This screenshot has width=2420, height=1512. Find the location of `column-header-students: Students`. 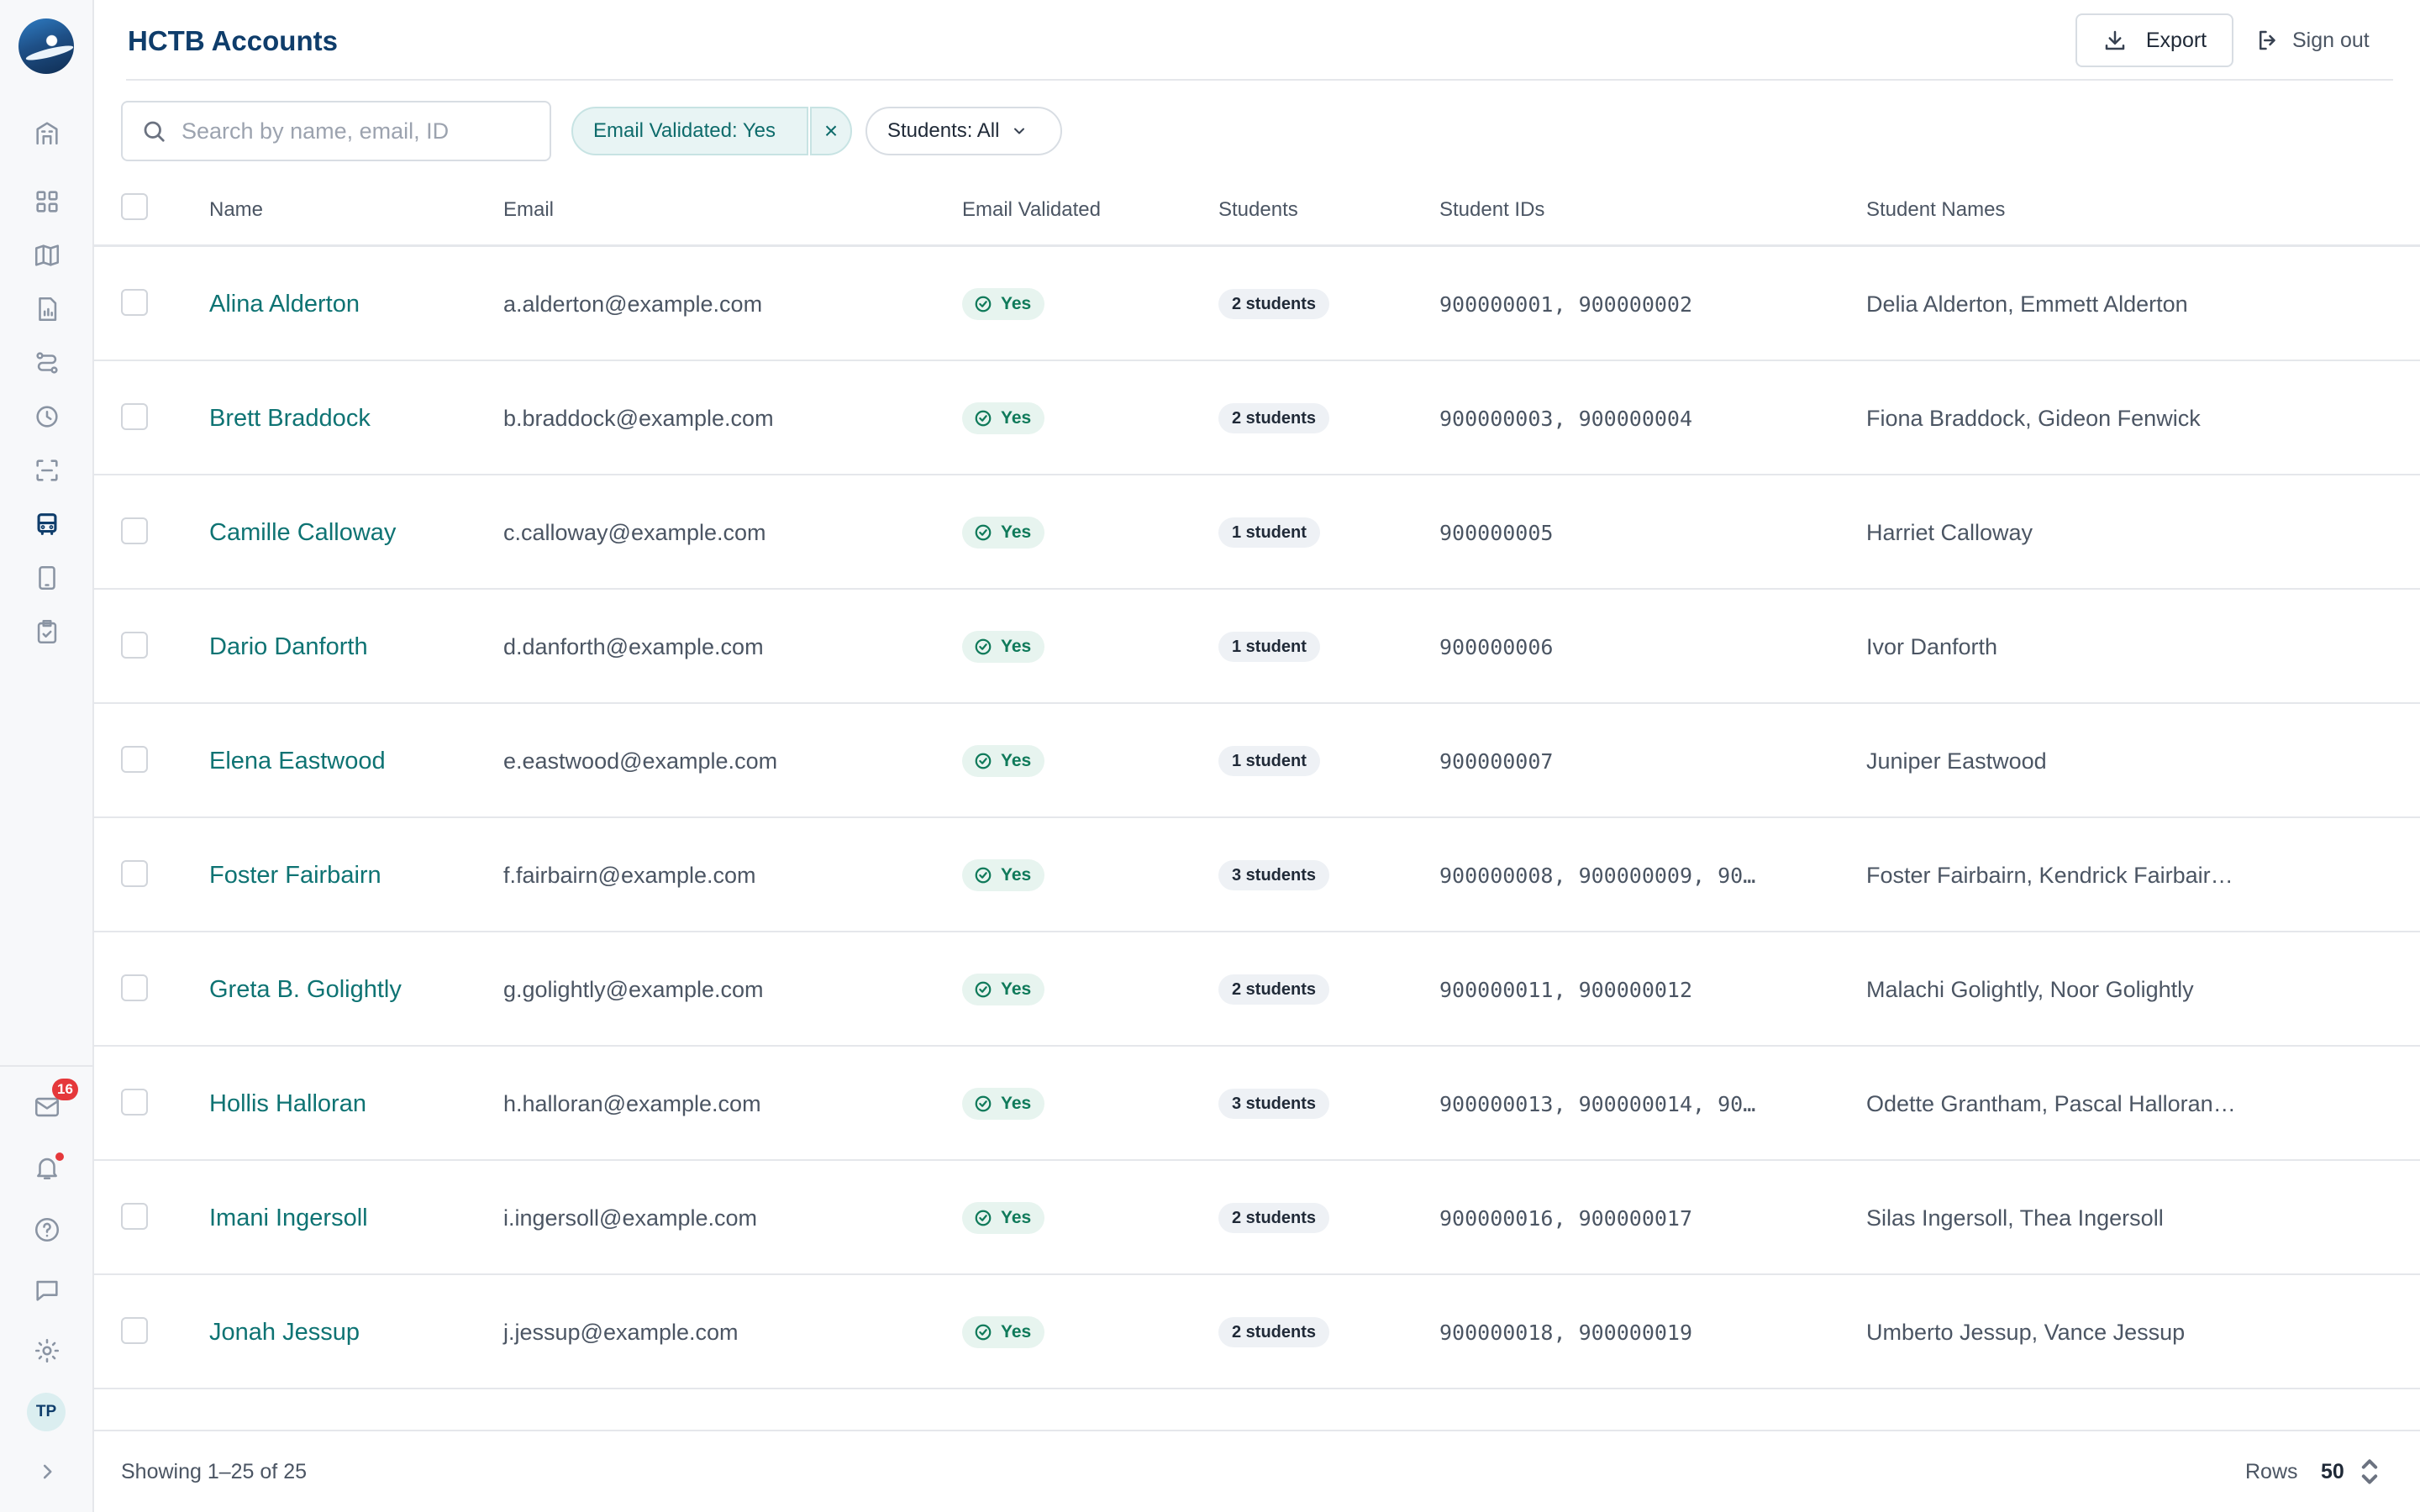

column-header-students: Students is located at coordinates (1258, 209).